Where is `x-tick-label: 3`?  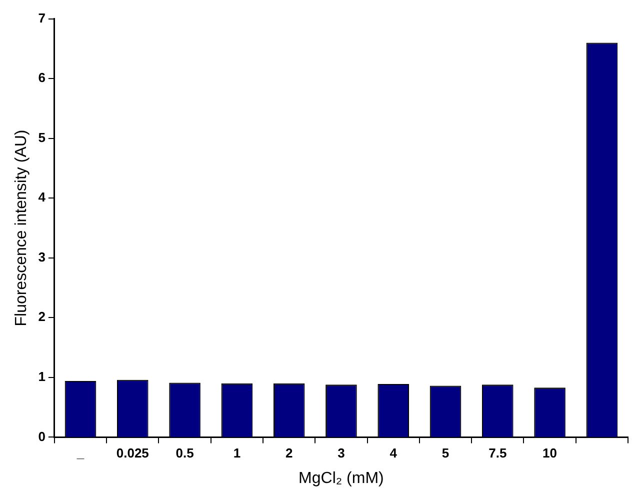
x-tick-label: 3 is located at coordinates (341, 453).